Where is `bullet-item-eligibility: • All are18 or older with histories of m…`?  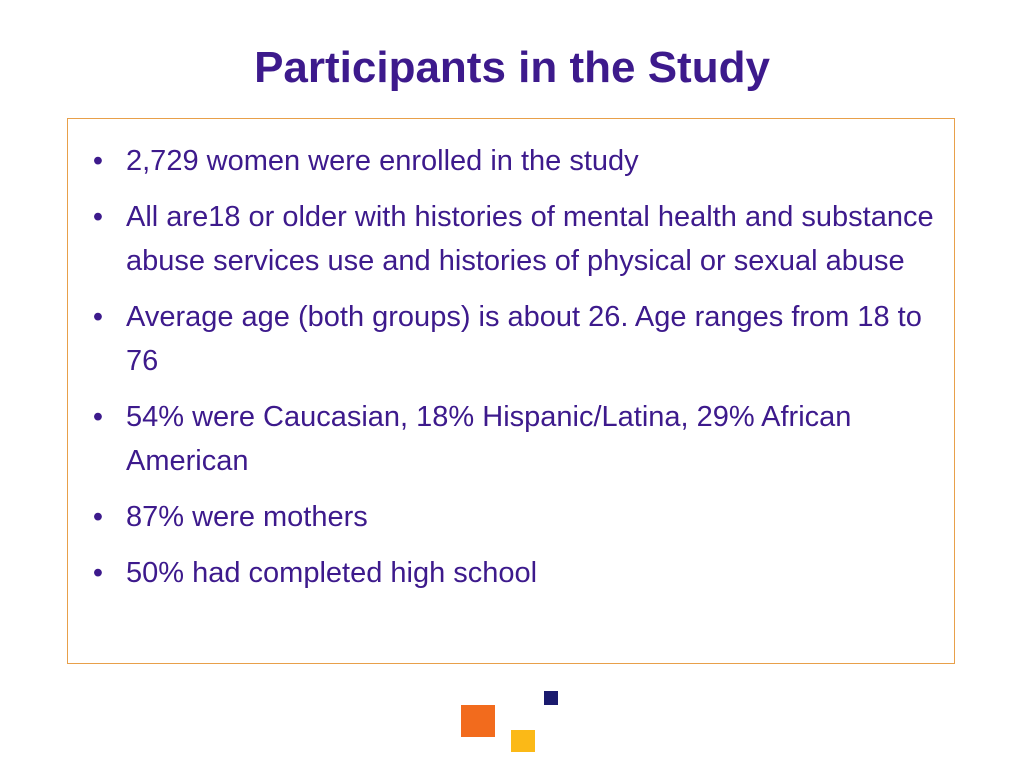 bullet-item-eligibility: • All are18 or older with histories of m… is located at coordinates (514, 239).